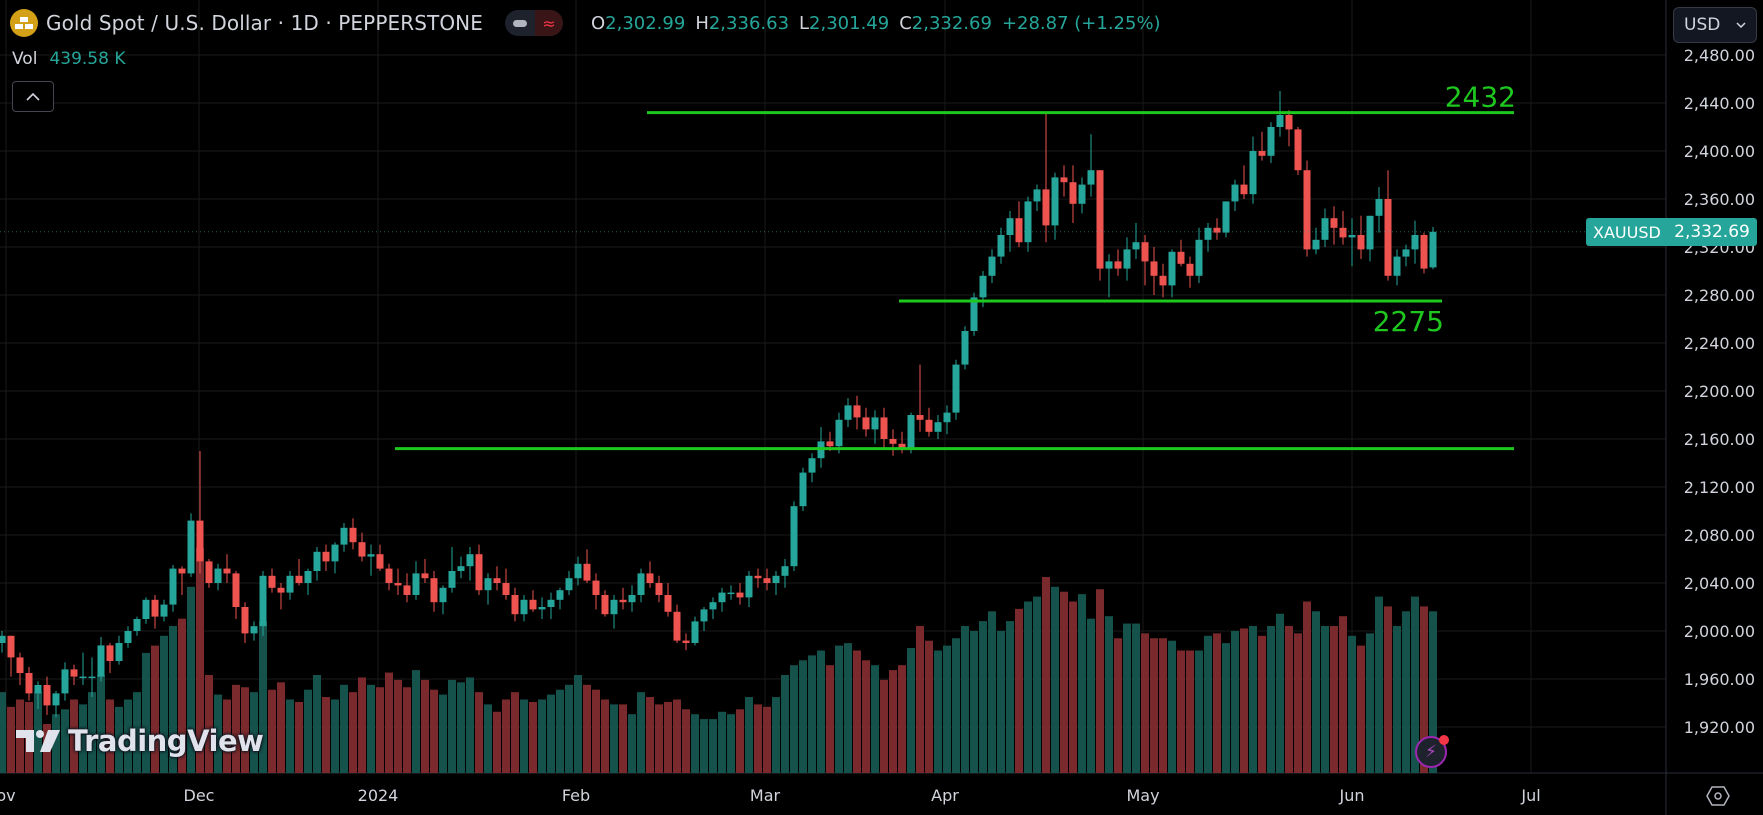 The width and height of the screenshot is (1763, 815). What do you see at coordinates (833, 794) in the screenshot?
I see `time-axis` at bounding box center [833, 794].